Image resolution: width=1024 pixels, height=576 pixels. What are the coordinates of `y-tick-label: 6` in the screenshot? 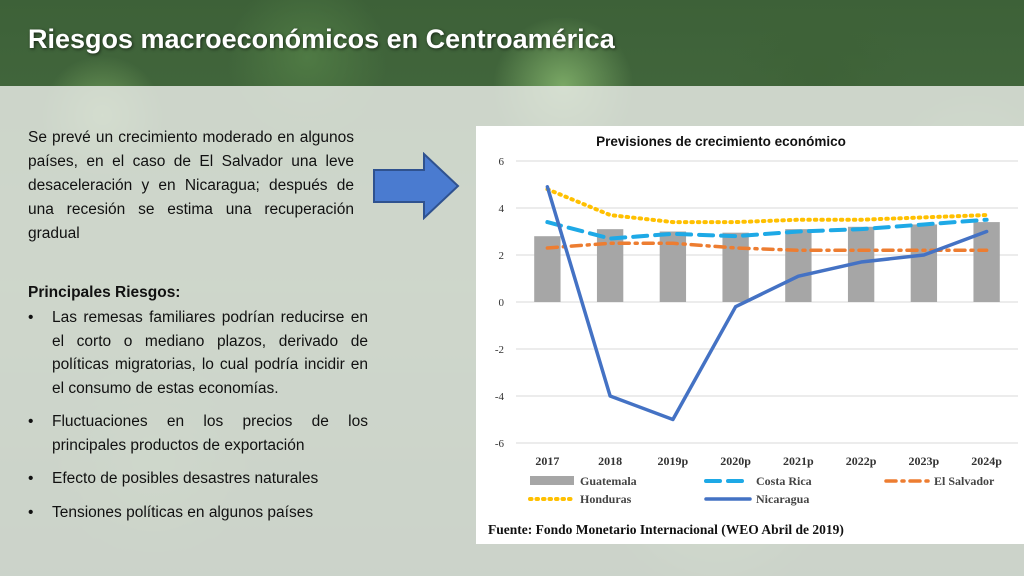 It's located at (502, 162).